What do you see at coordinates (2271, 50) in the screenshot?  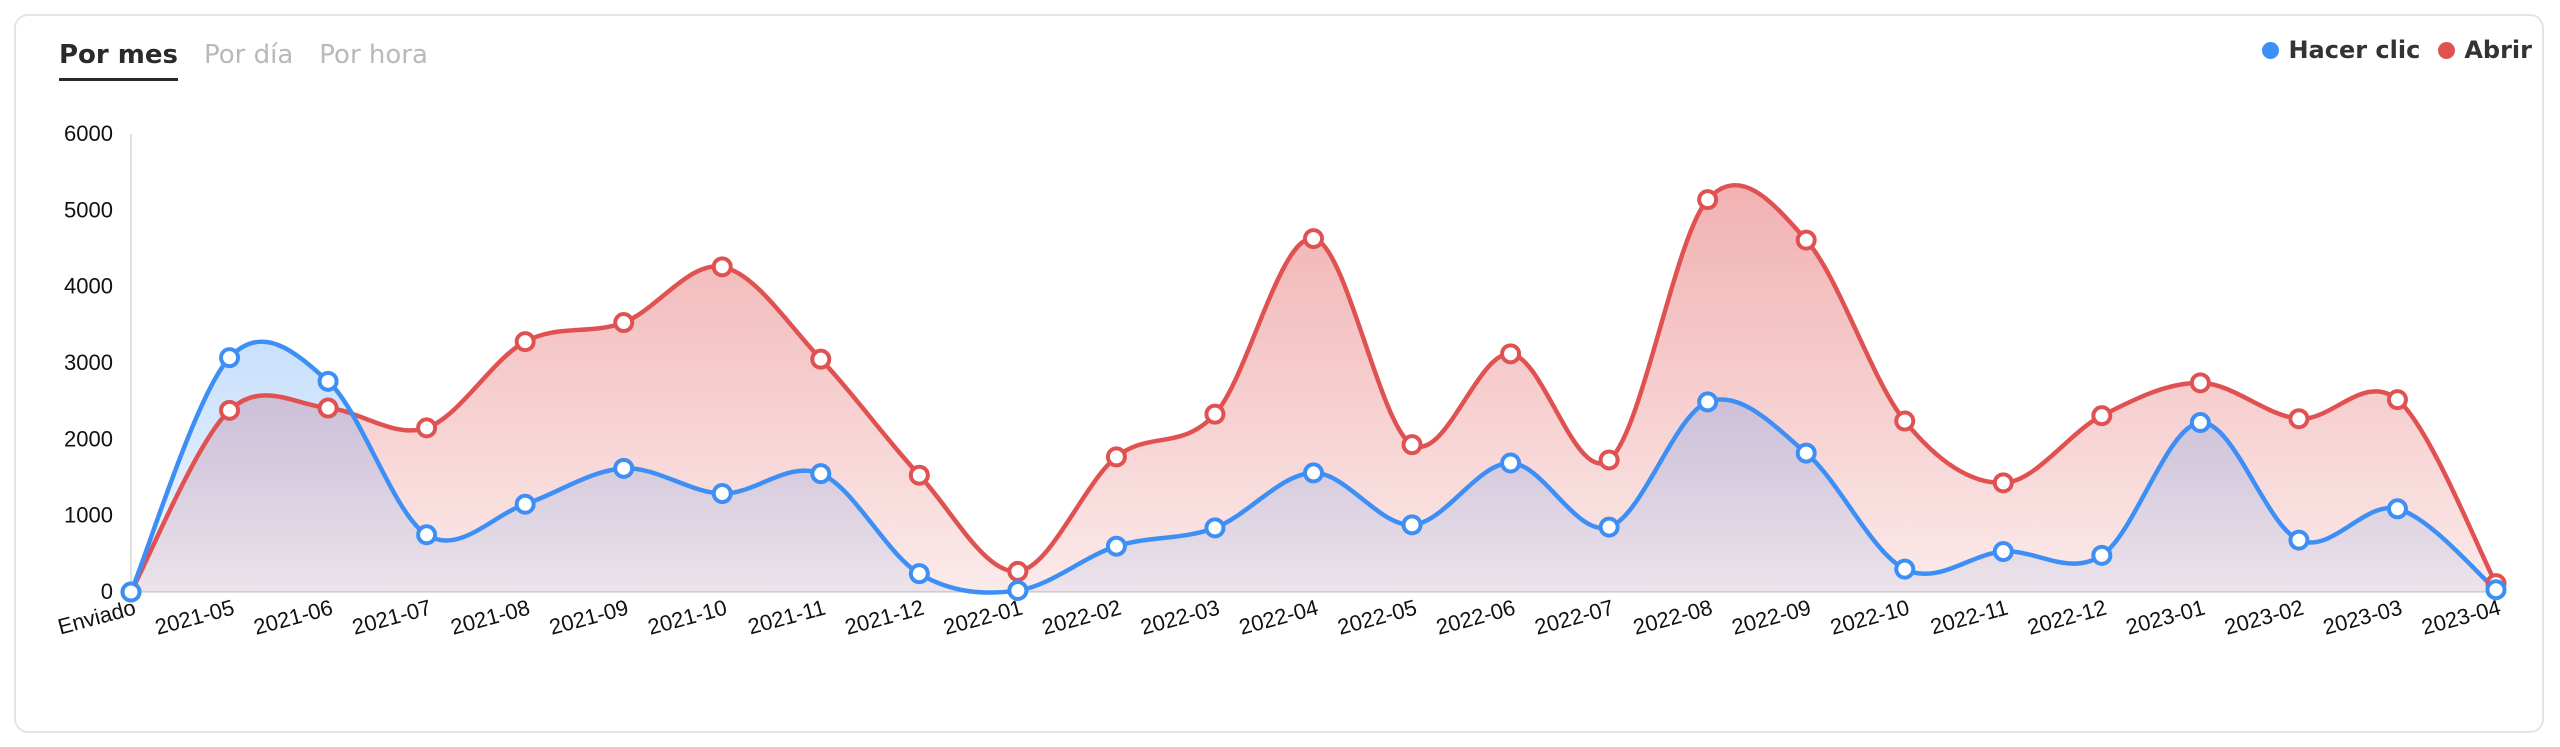 I see `legend-dot-hacer-clic` at bounding box center [2271, 50].